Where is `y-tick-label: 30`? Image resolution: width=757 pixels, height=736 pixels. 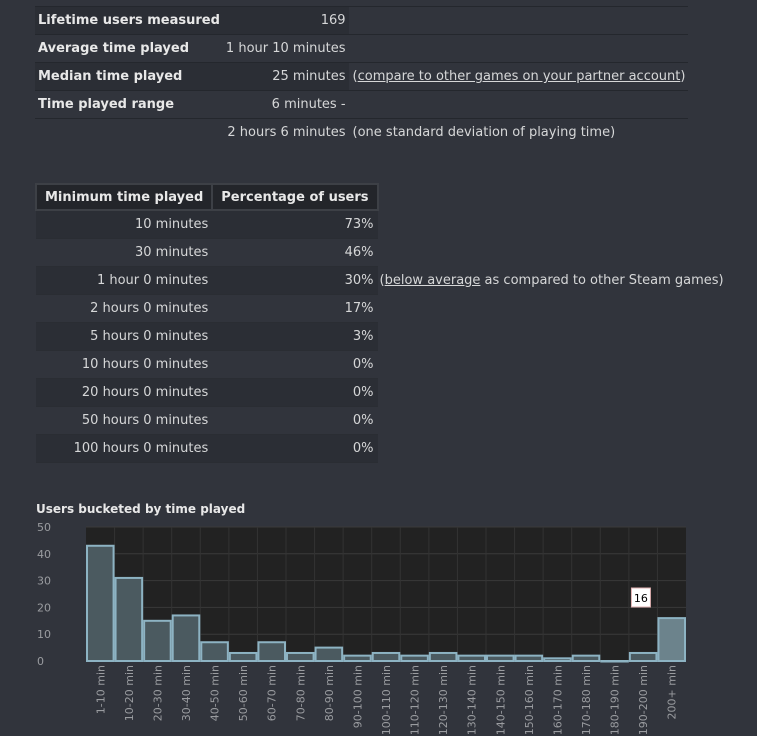 y-tick-label: 30 is located at coordinates (44, 581).